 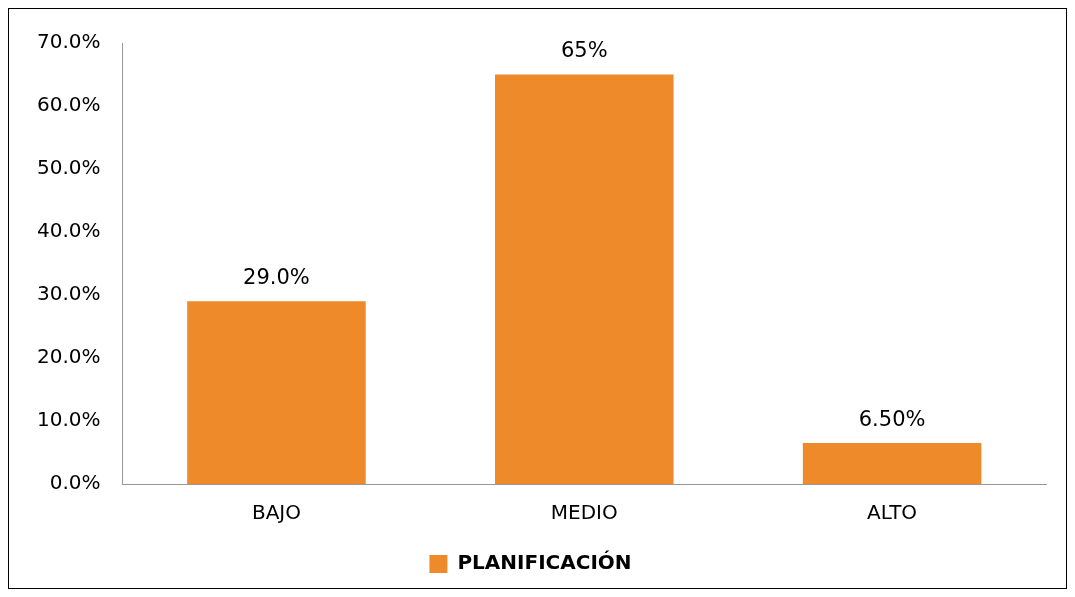 What do you see at coordinates (68, 41) in the screenshot?
I see `y-tick-label: 70.0%` at bounding box center [68, 41].